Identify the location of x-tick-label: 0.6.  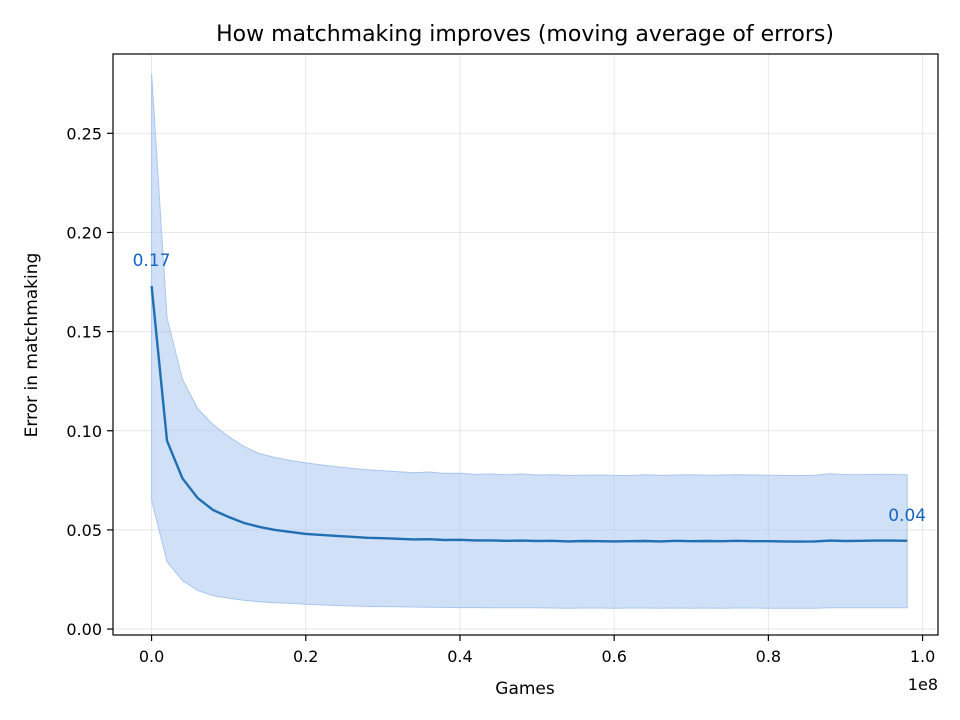
(613, 656).